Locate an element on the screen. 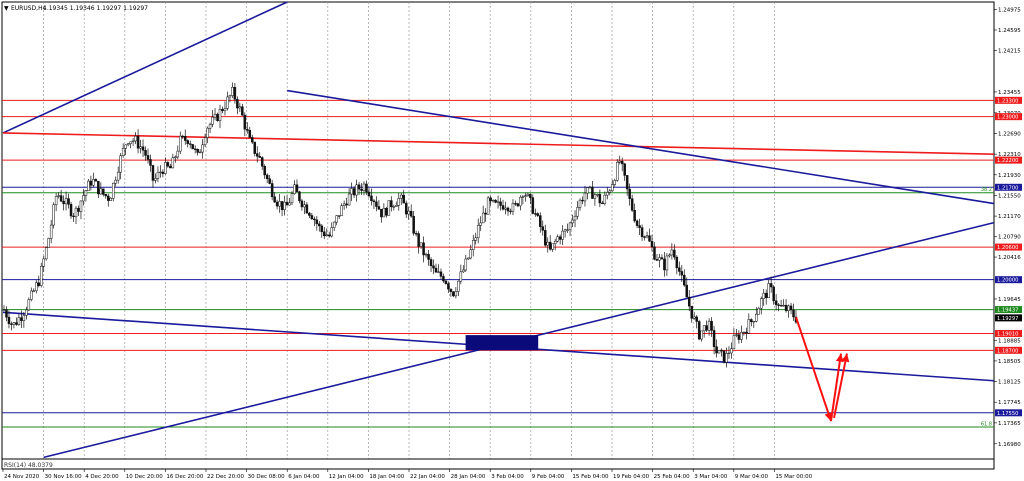 This screenshot has width=1024, height=481. time-tick-label: 25 Feb 04:00 is located at coordinates (672, 477).